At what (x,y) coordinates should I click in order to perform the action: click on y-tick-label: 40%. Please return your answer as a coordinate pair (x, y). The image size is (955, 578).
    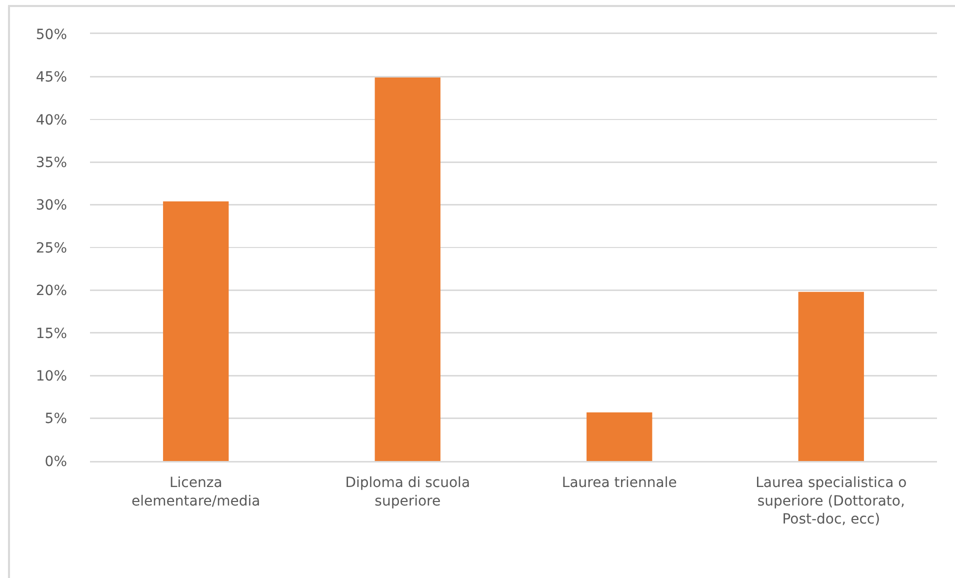
    Looking at the image, I should click on (51, 120).